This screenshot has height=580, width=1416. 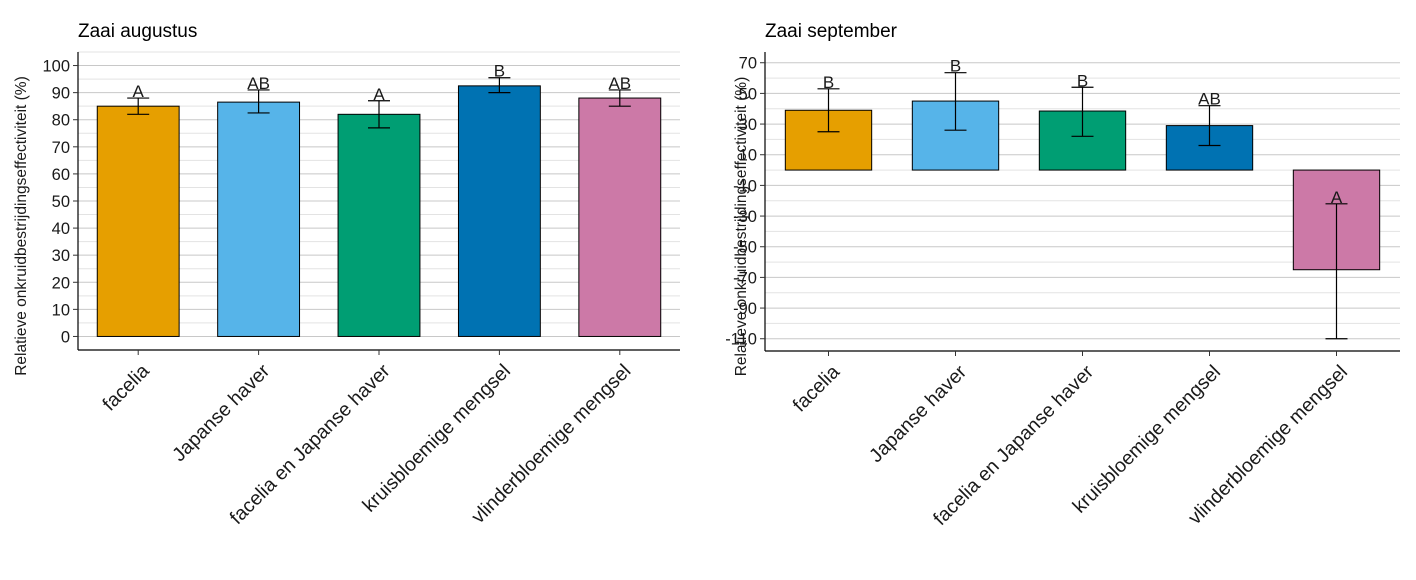 I want to click on y-tick-label: -70, so click(x=745, y=278).